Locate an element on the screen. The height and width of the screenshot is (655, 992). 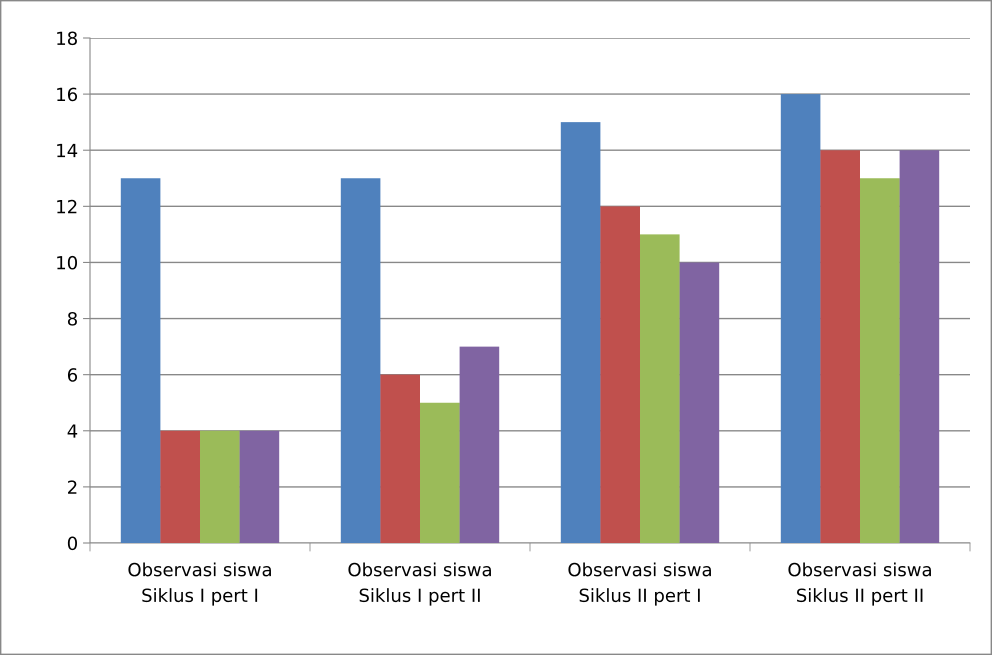
y-tick-label: 2 is located at coordinates (72, 487).